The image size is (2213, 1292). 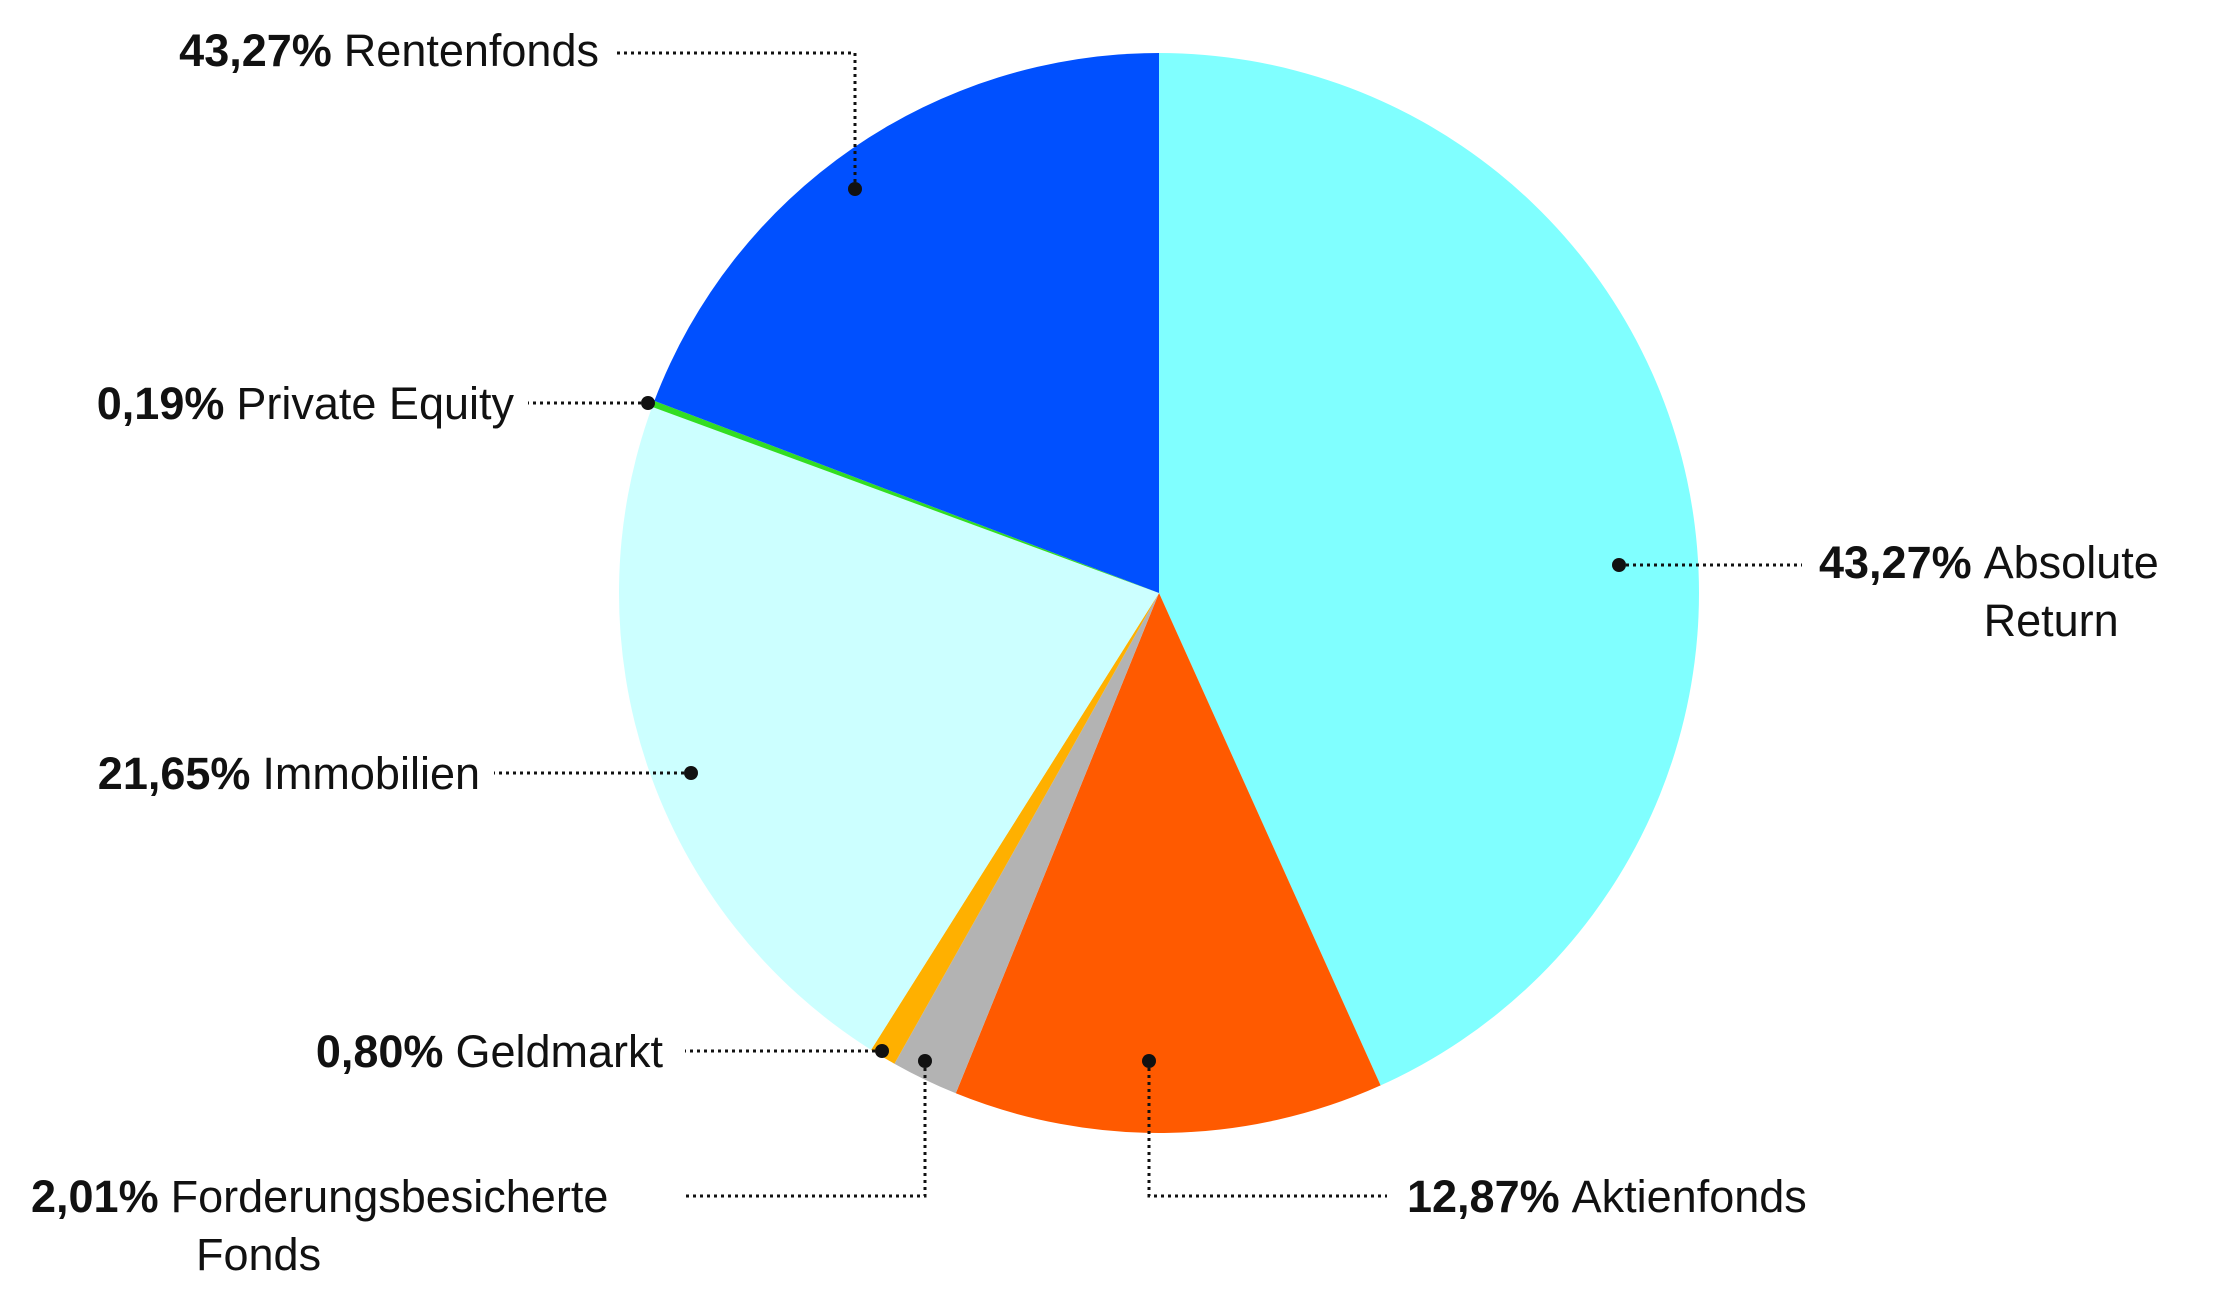 What do you see at coordinates (289, 773) in the screenshot?
I see `data-label-immobilien: 21,65% Immobilien` at bounding box center [289, 773].